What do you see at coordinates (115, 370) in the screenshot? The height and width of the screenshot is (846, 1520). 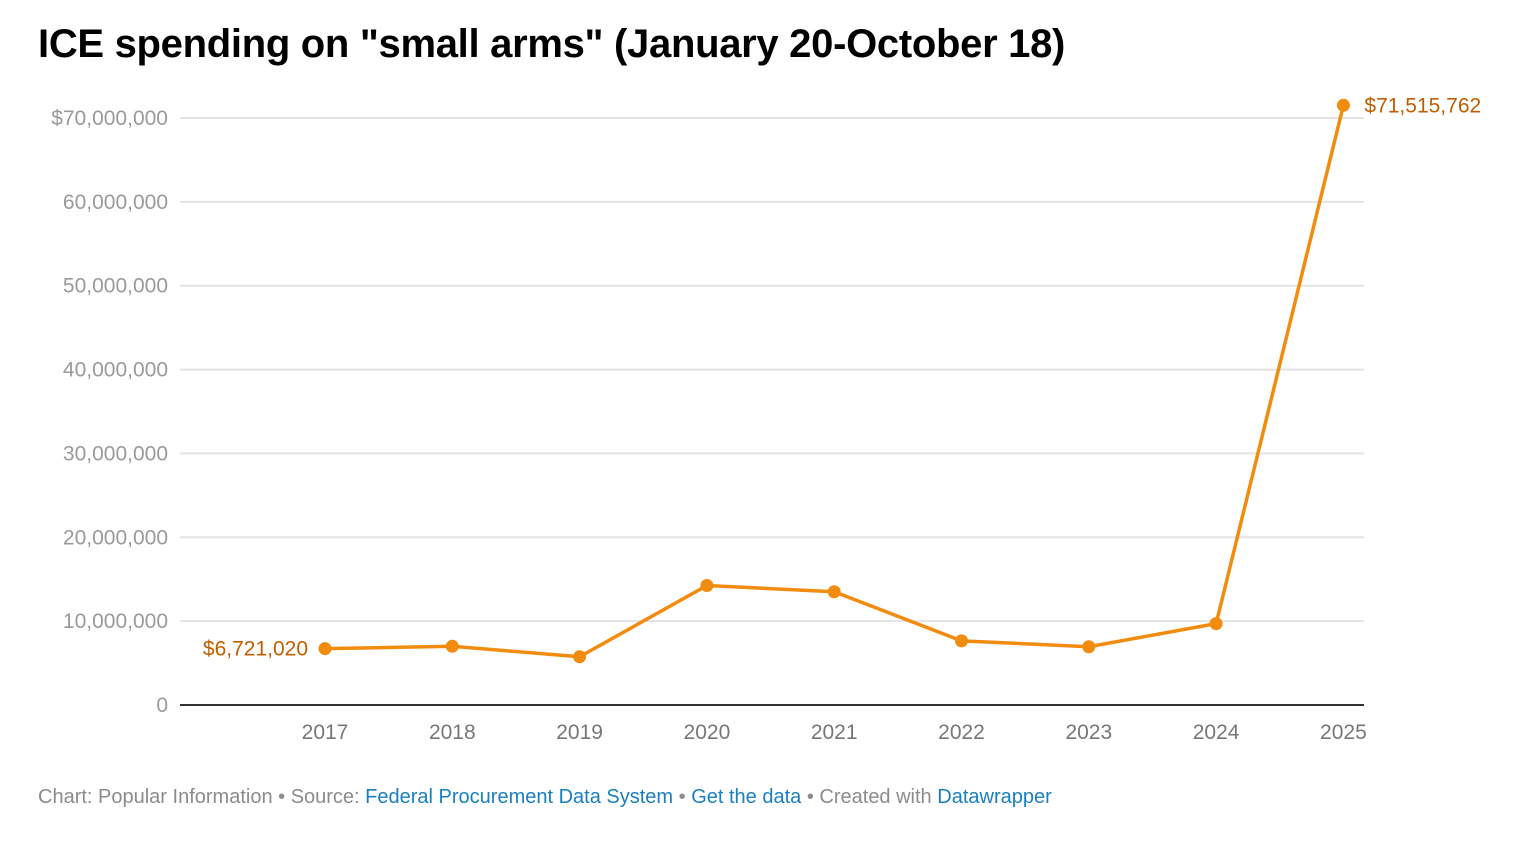 I see `y-tick-label: 40,000,000` at bounding box center [115, 370].